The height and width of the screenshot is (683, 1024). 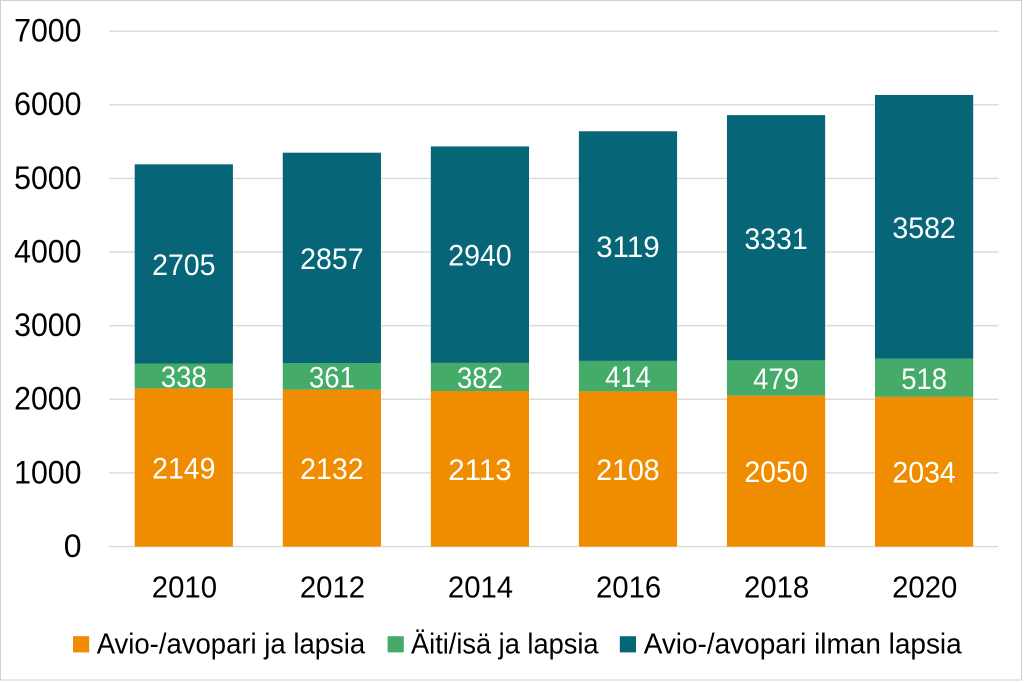 I want to click on svg-text: 2016, so click(x=628, y=587).